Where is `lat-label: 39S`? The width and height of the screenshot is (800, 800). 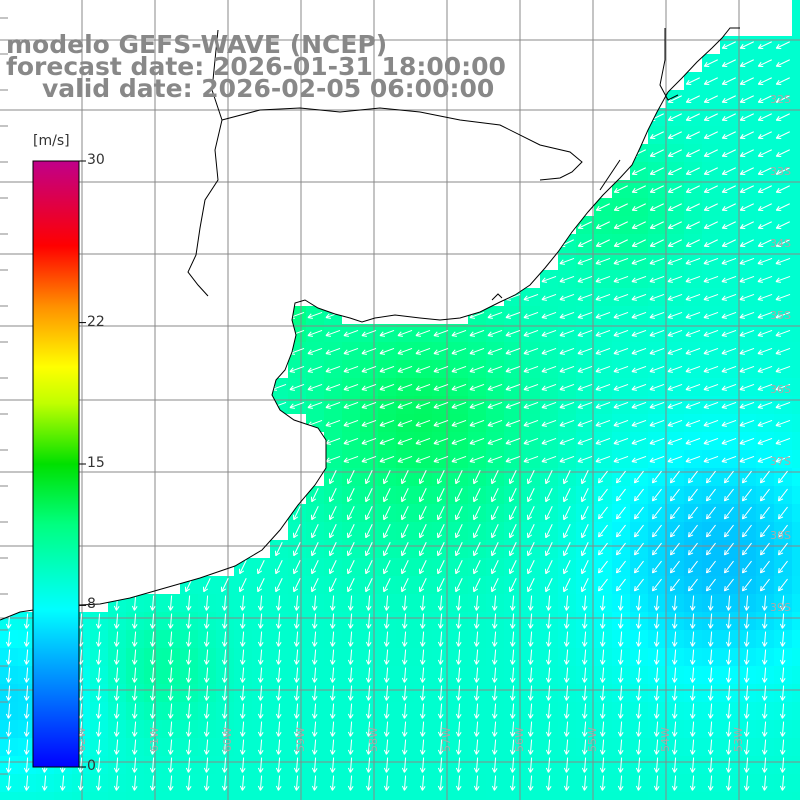 lat-label: 39S is located at coordinates (780, 607).